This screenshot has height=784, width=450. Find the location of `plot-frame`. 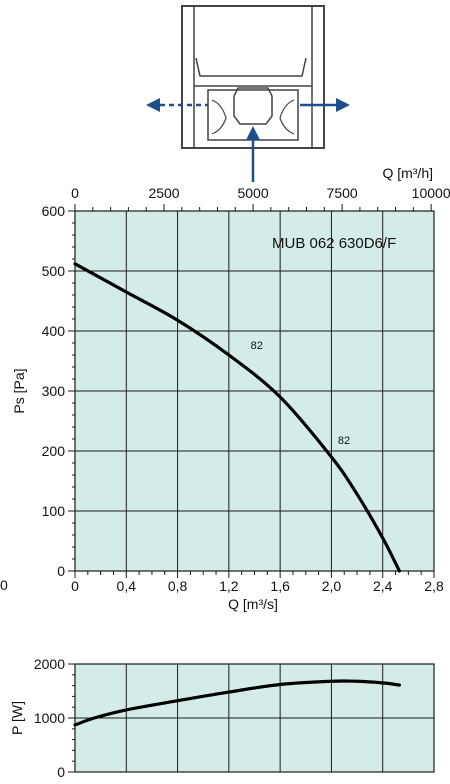

plot-frame is located at coordinates (254, 718).